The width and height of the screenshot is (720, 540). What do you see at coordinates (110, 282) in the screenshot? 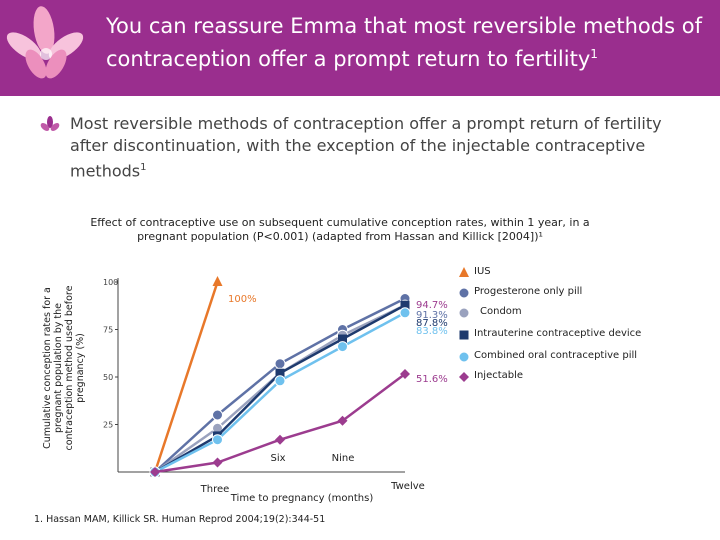
I see `y-tick-label: 100` at bounding box center [110, 282].